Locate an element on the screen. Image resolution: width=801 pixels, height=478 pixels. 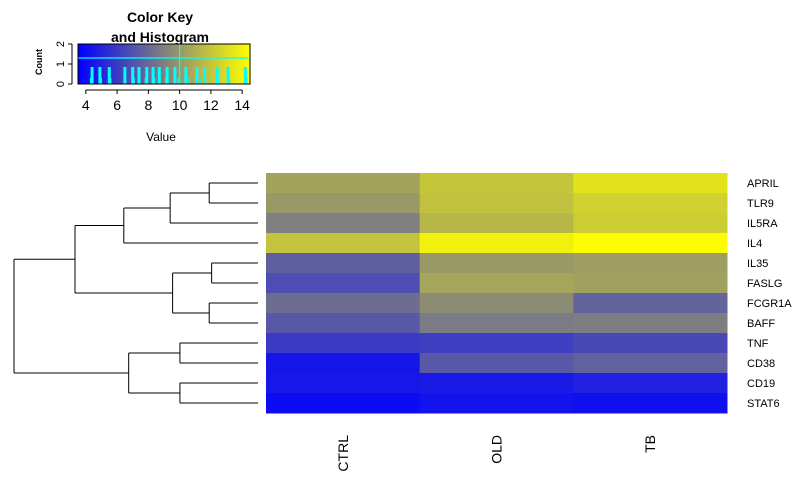
heatmap-row-label: CD19 is located at coordinates (761, 384).